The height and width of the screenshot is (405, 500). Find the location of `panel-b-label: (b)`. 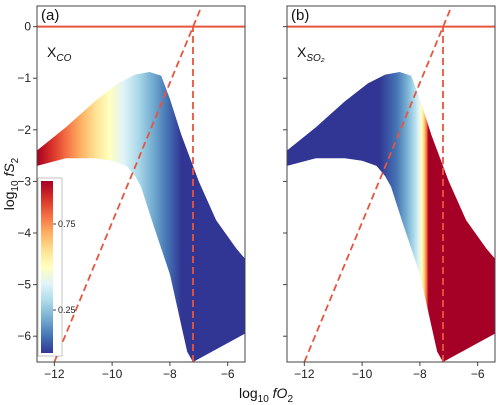

panel-b-label: (b) is located at coordinates (300, 15).